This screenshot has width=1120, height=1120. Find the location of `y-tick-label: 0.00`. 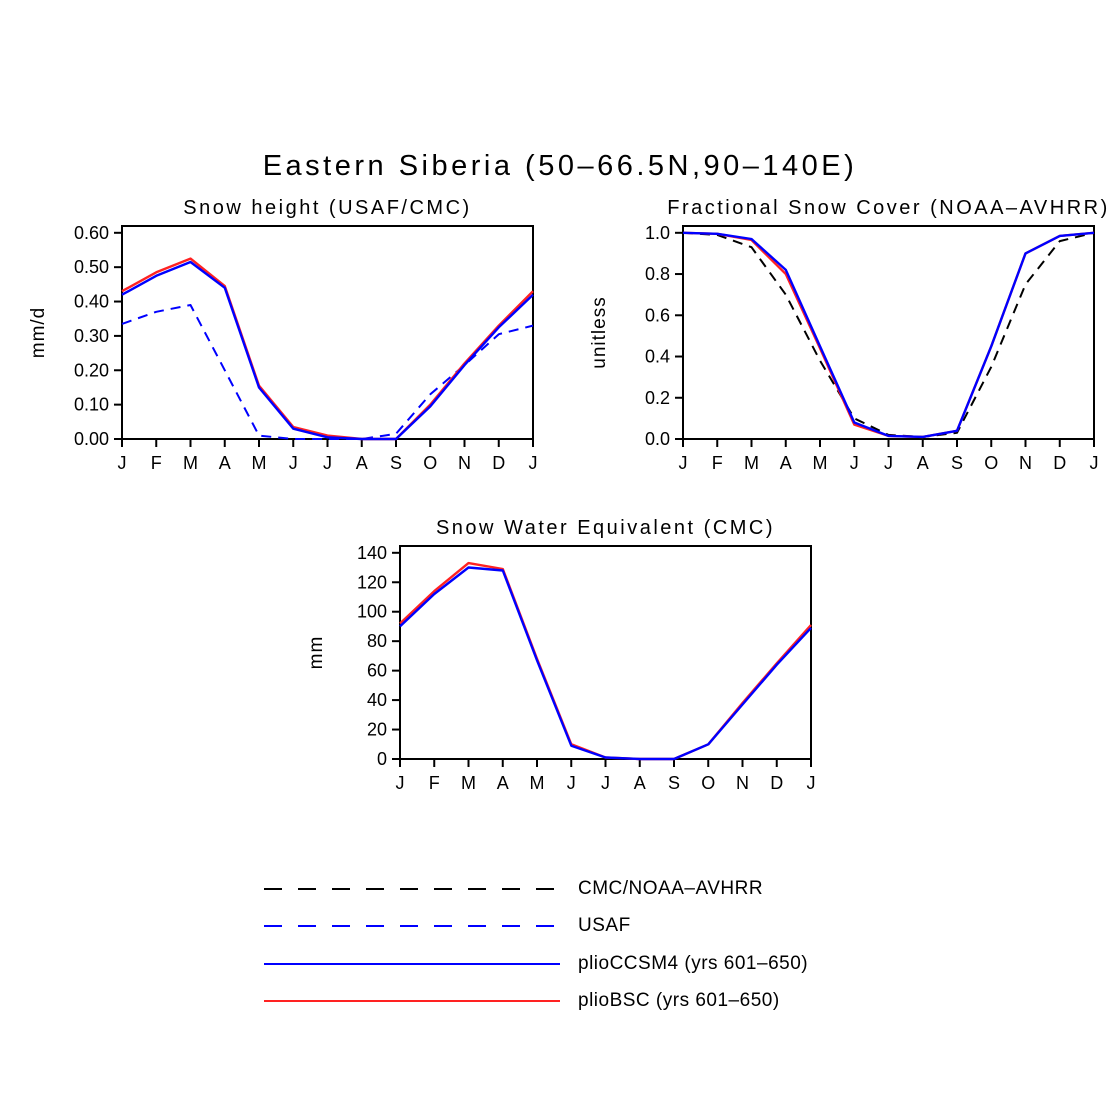

y-tick-label: 0.00 is located at coordinates (91, 439).